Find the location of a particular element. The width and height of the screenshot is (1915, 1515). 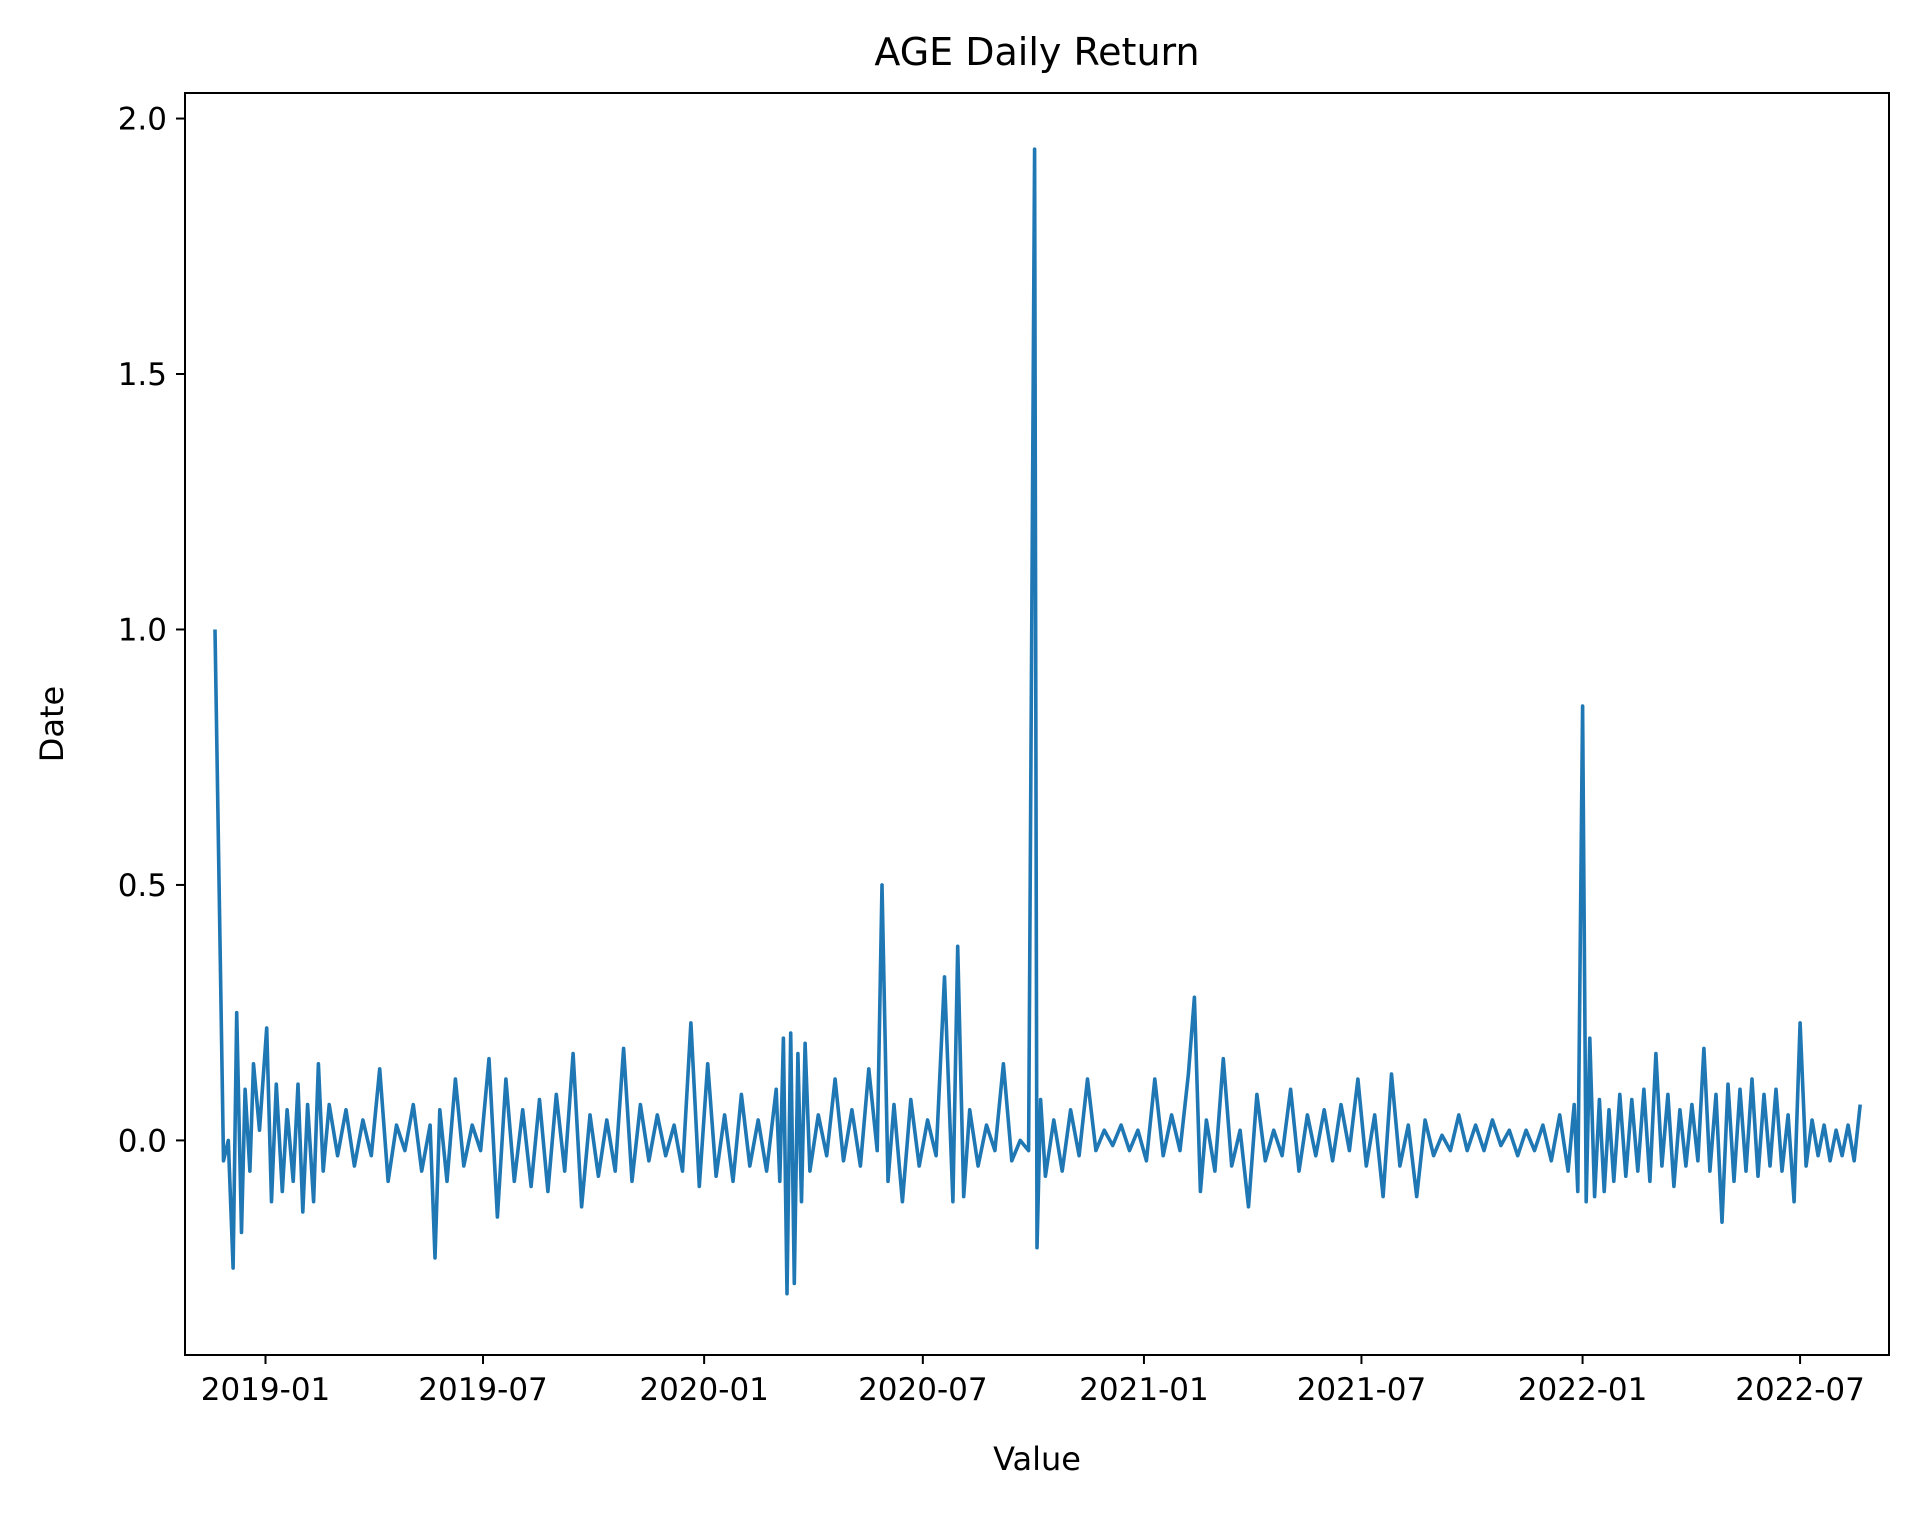

x-tick-label: 2021-07 is located at coordinates (1362, 1390).